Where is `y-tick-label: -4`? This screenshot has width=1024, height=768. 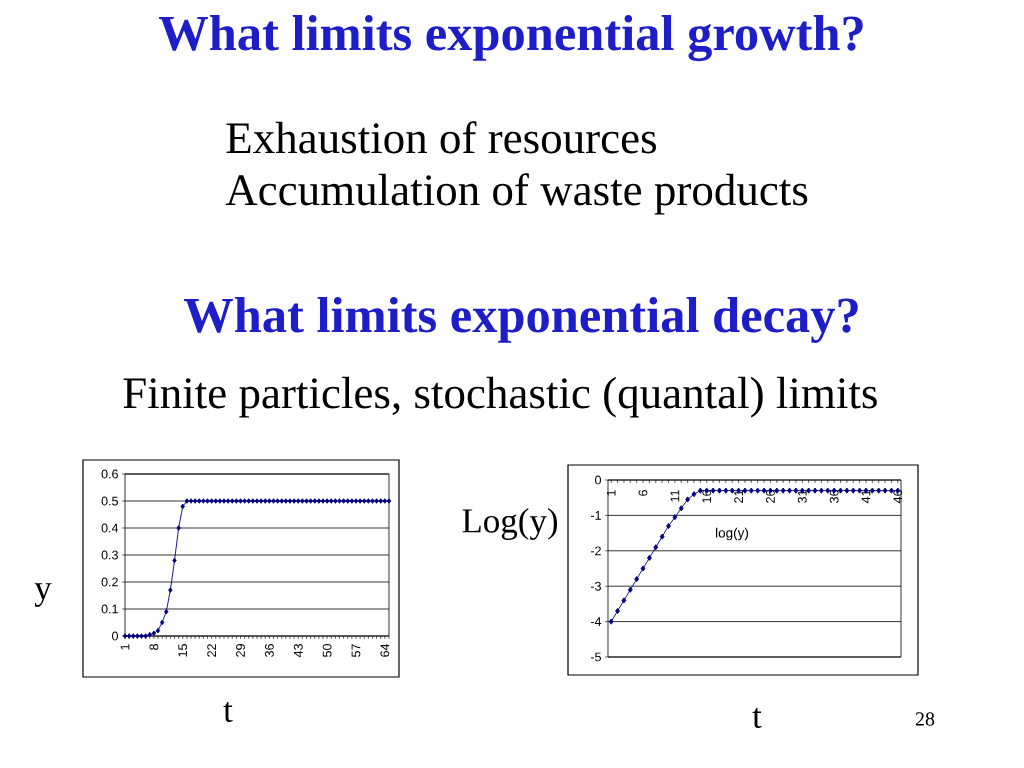
y-tick-label: -4 is located at coordinates (596, 621).